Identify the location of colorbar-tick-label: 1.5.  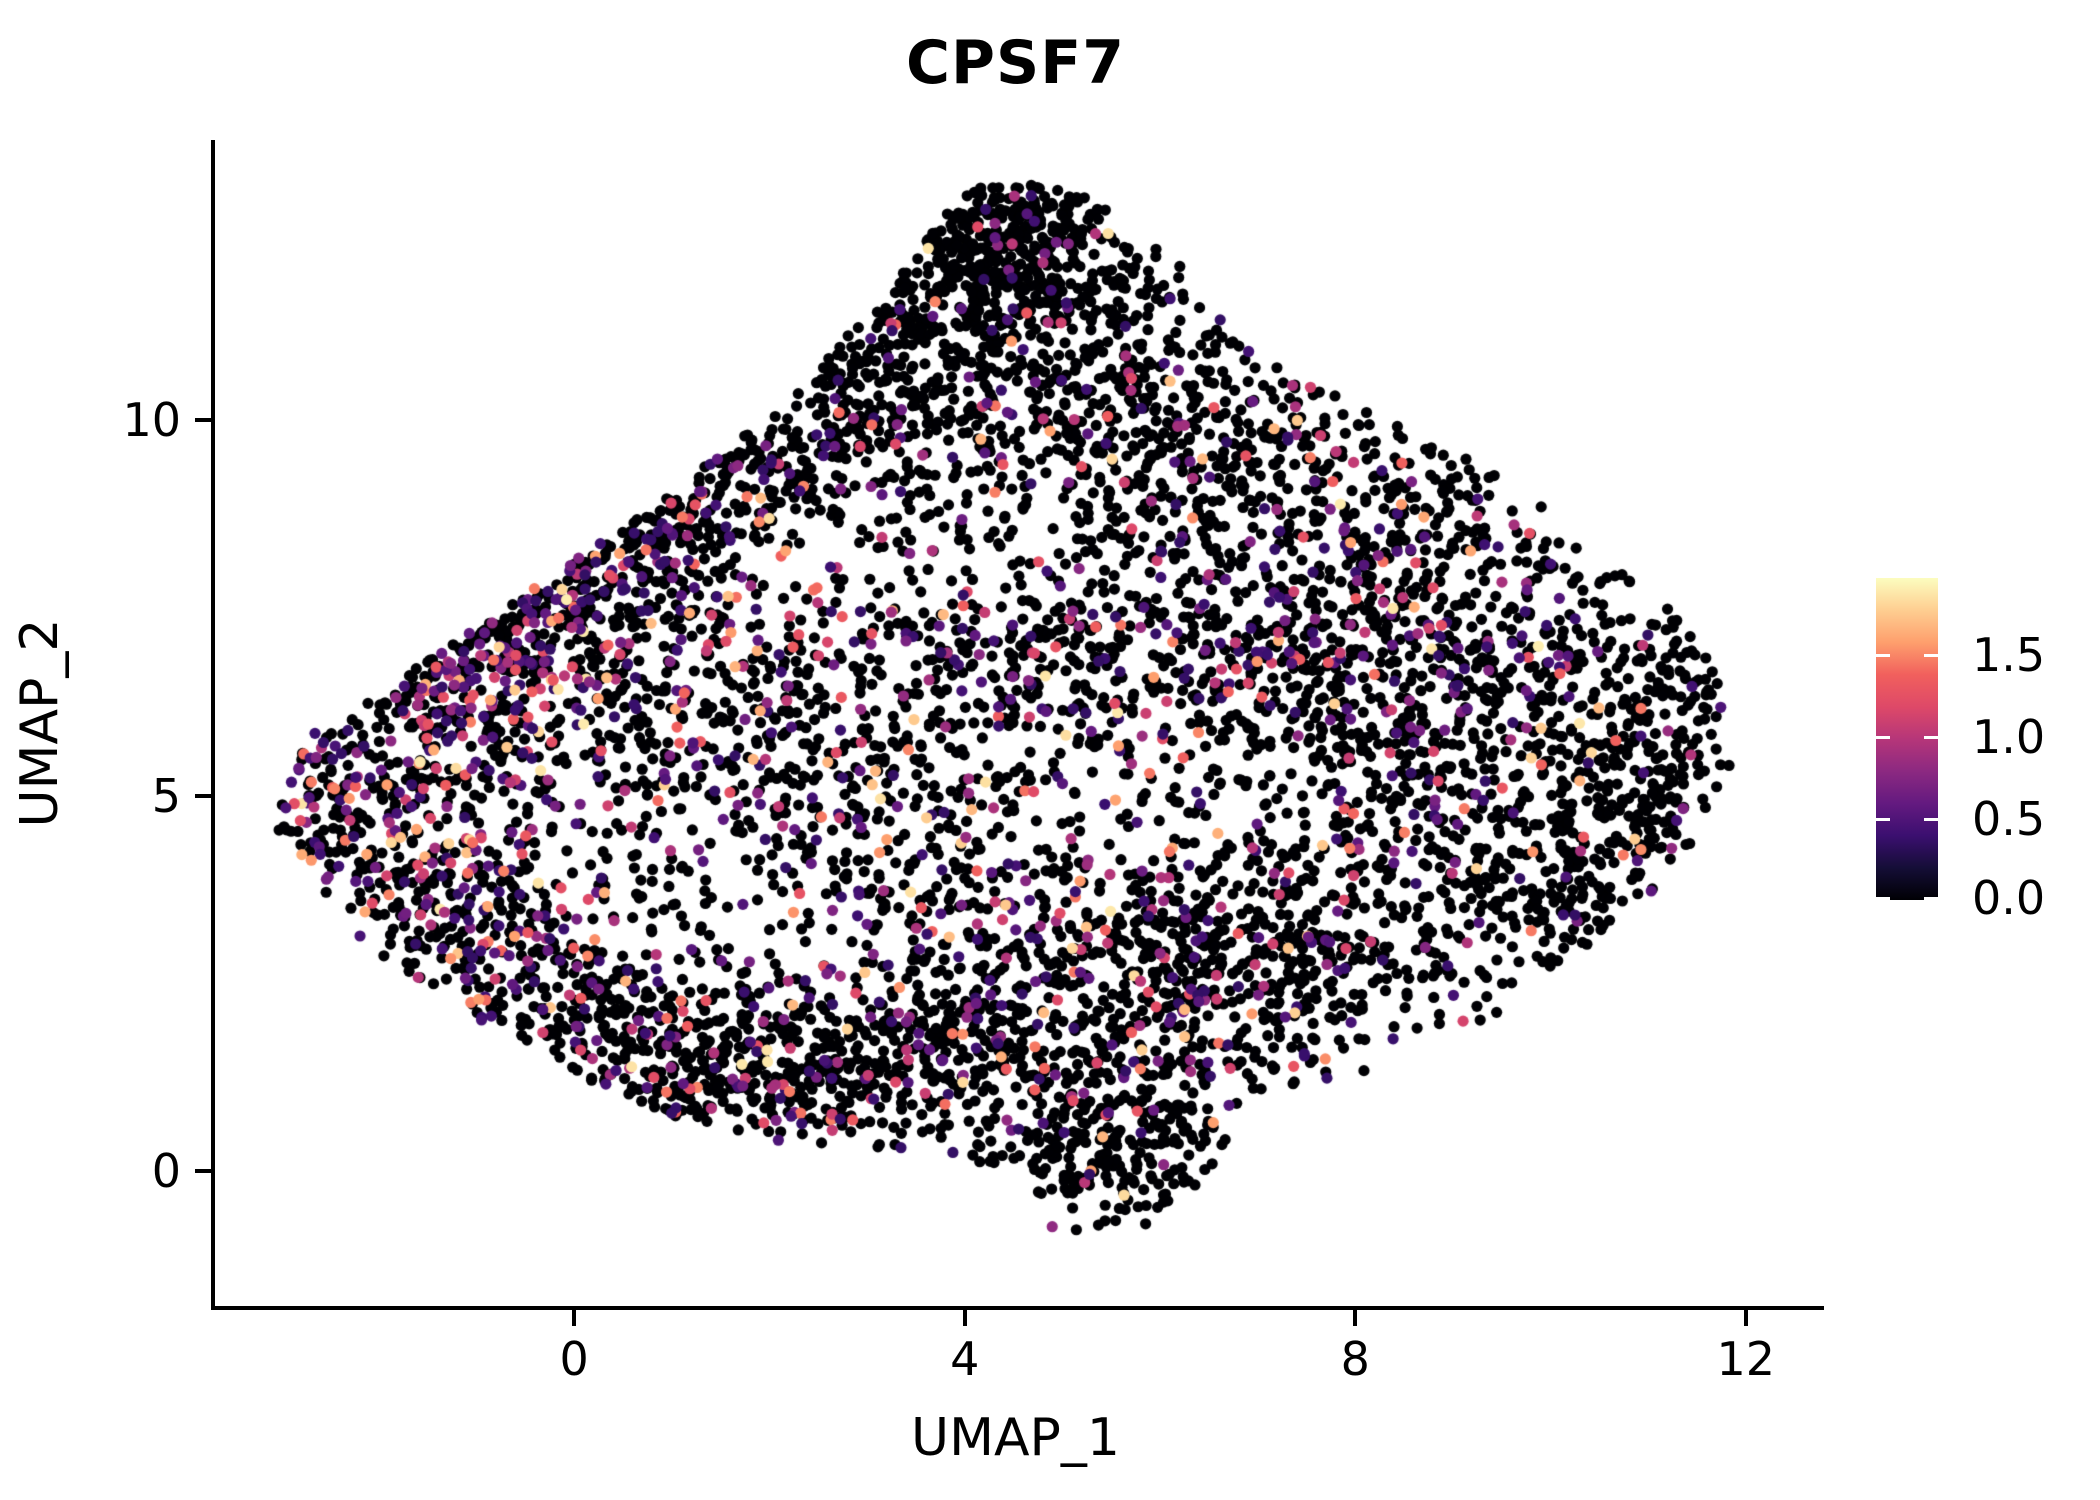
(2009, 654).